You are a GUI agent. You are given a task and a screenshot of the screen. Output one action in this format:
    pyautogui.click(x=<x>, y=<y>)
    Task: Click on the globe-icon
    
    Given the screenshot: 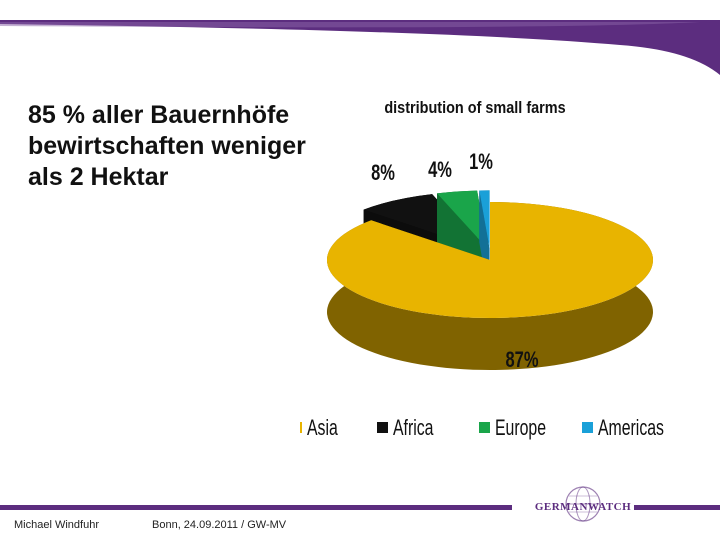 What is the action you would take?
    pyautogui.click(x=583, y=504)
    